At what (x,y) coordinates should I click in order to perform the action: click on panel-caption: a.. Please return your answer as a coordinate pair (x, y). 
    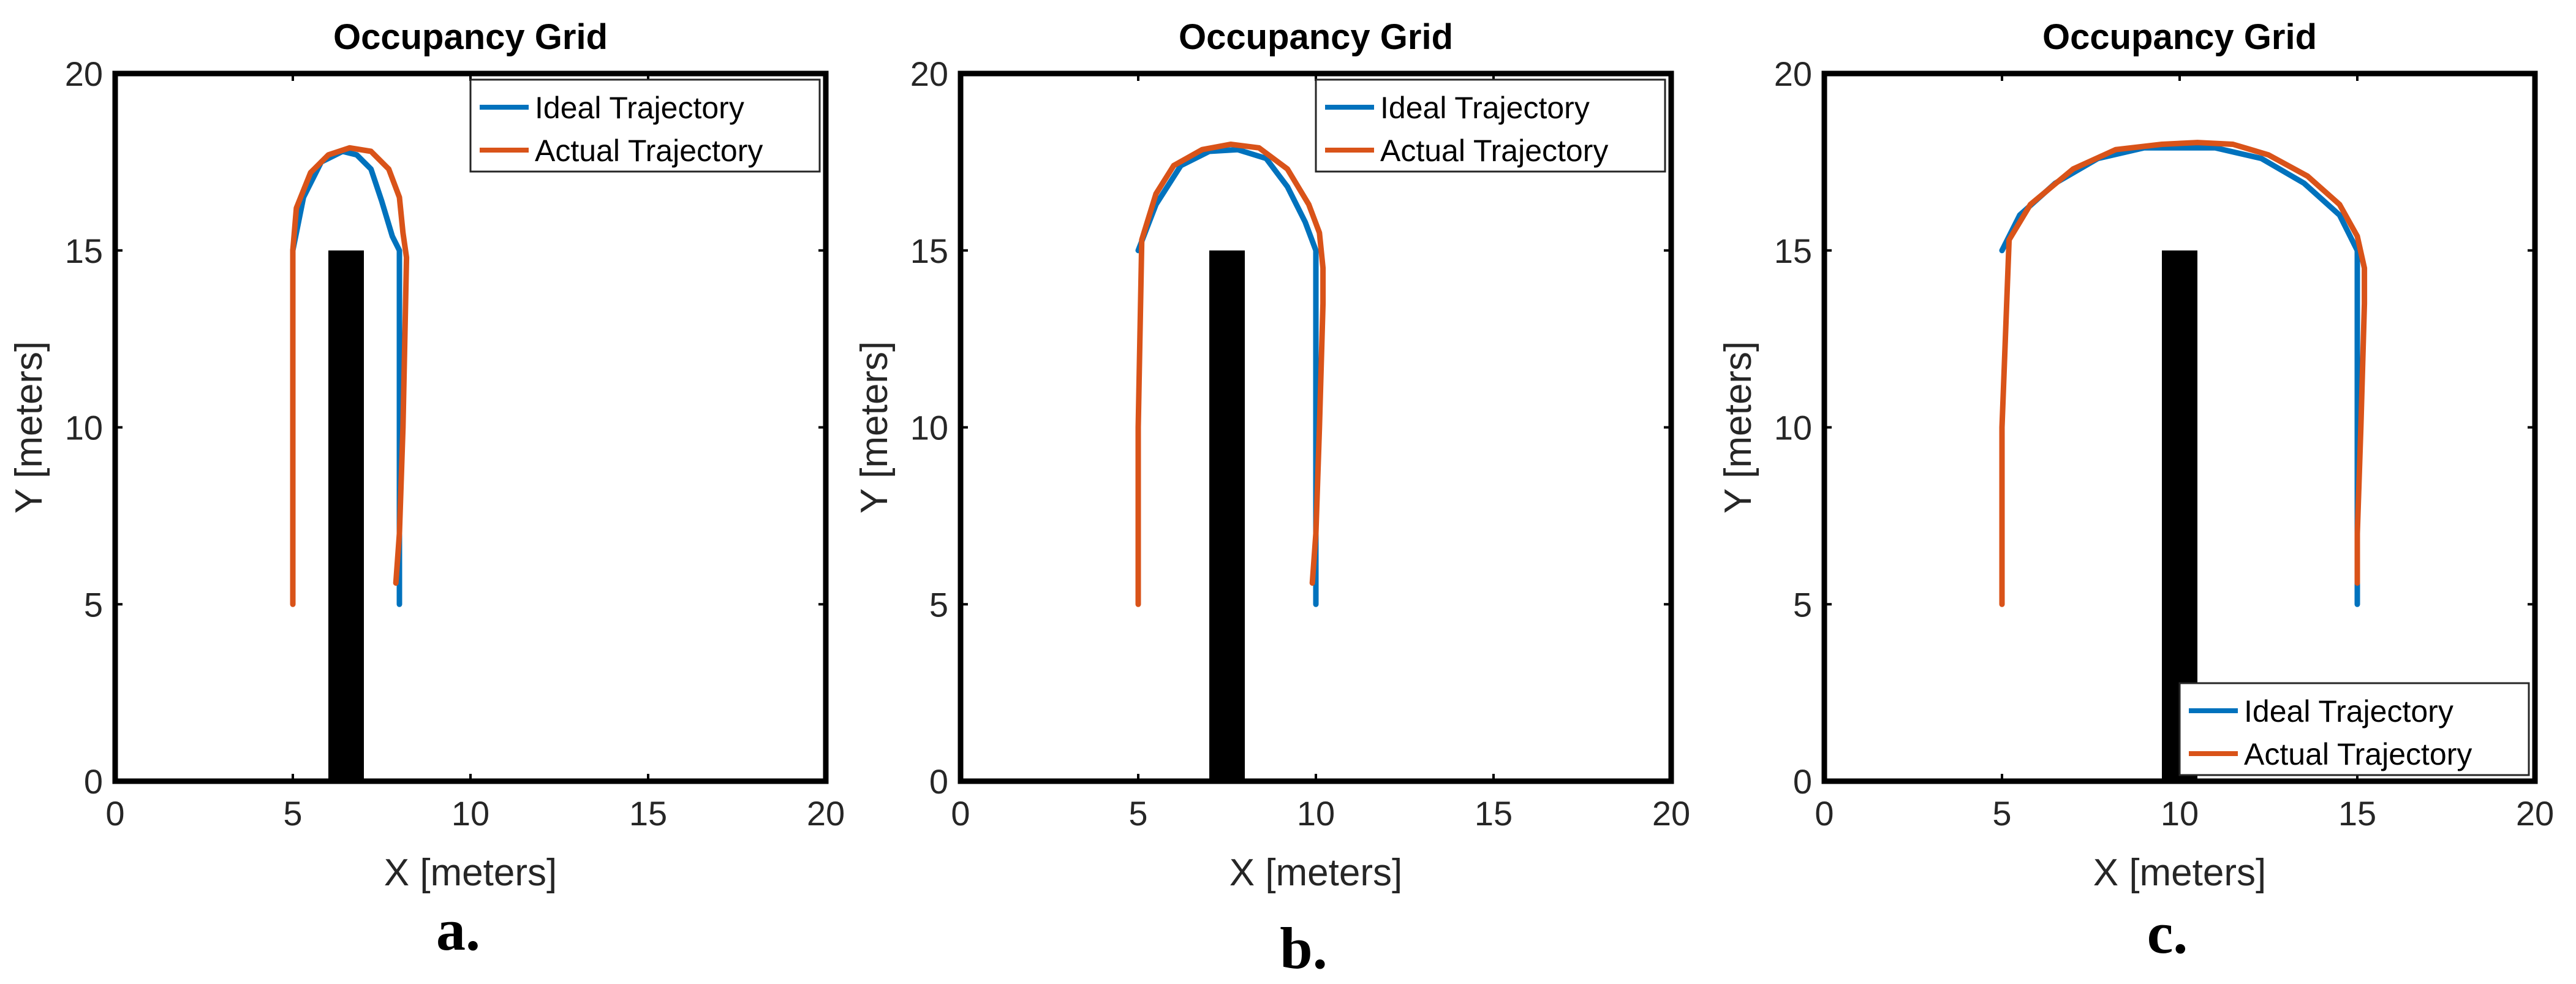
    Looking at the image, I should click on (458, 930).